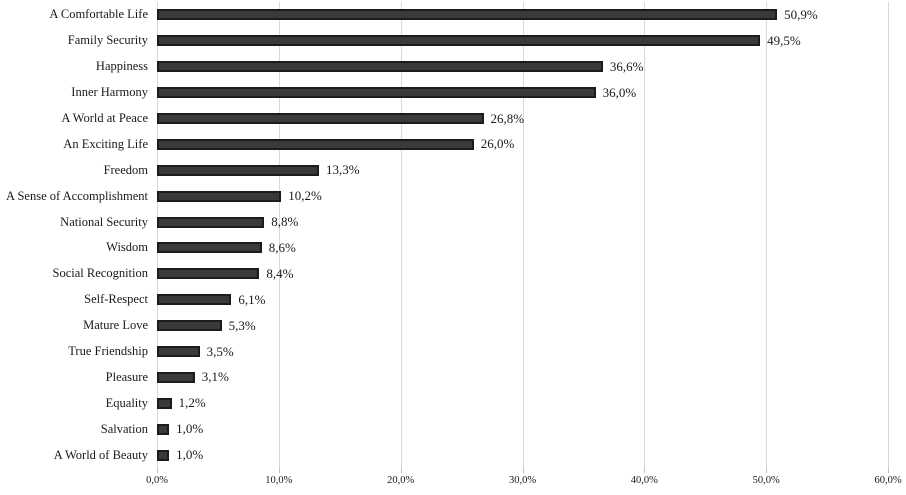 The width and height of the screenshot is (906, 495). I want to click on bar-row: Self-Respect 6,1%, so click(453, 300).